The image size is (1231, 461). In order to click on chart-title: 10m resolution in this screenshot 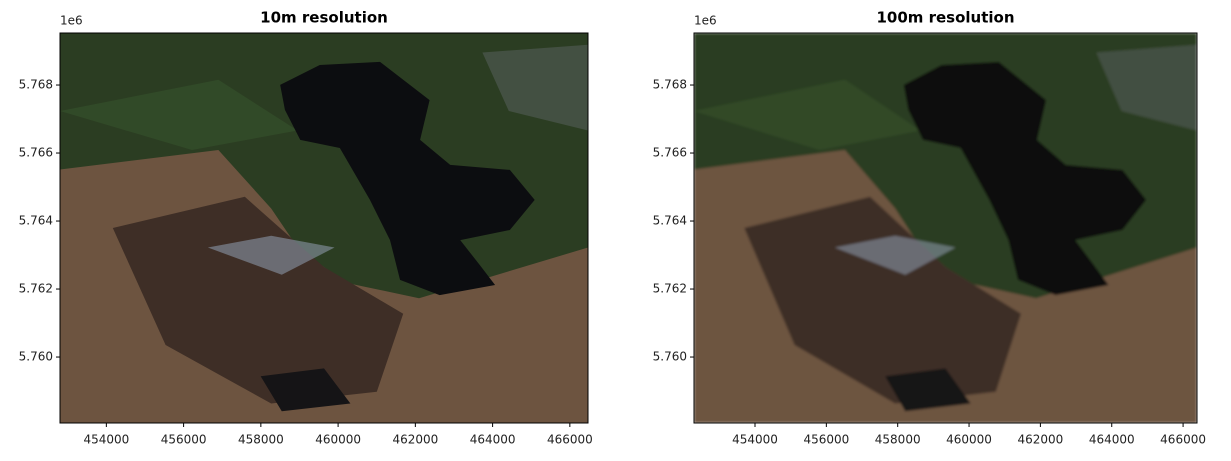, I will do `click(324, 18)`.